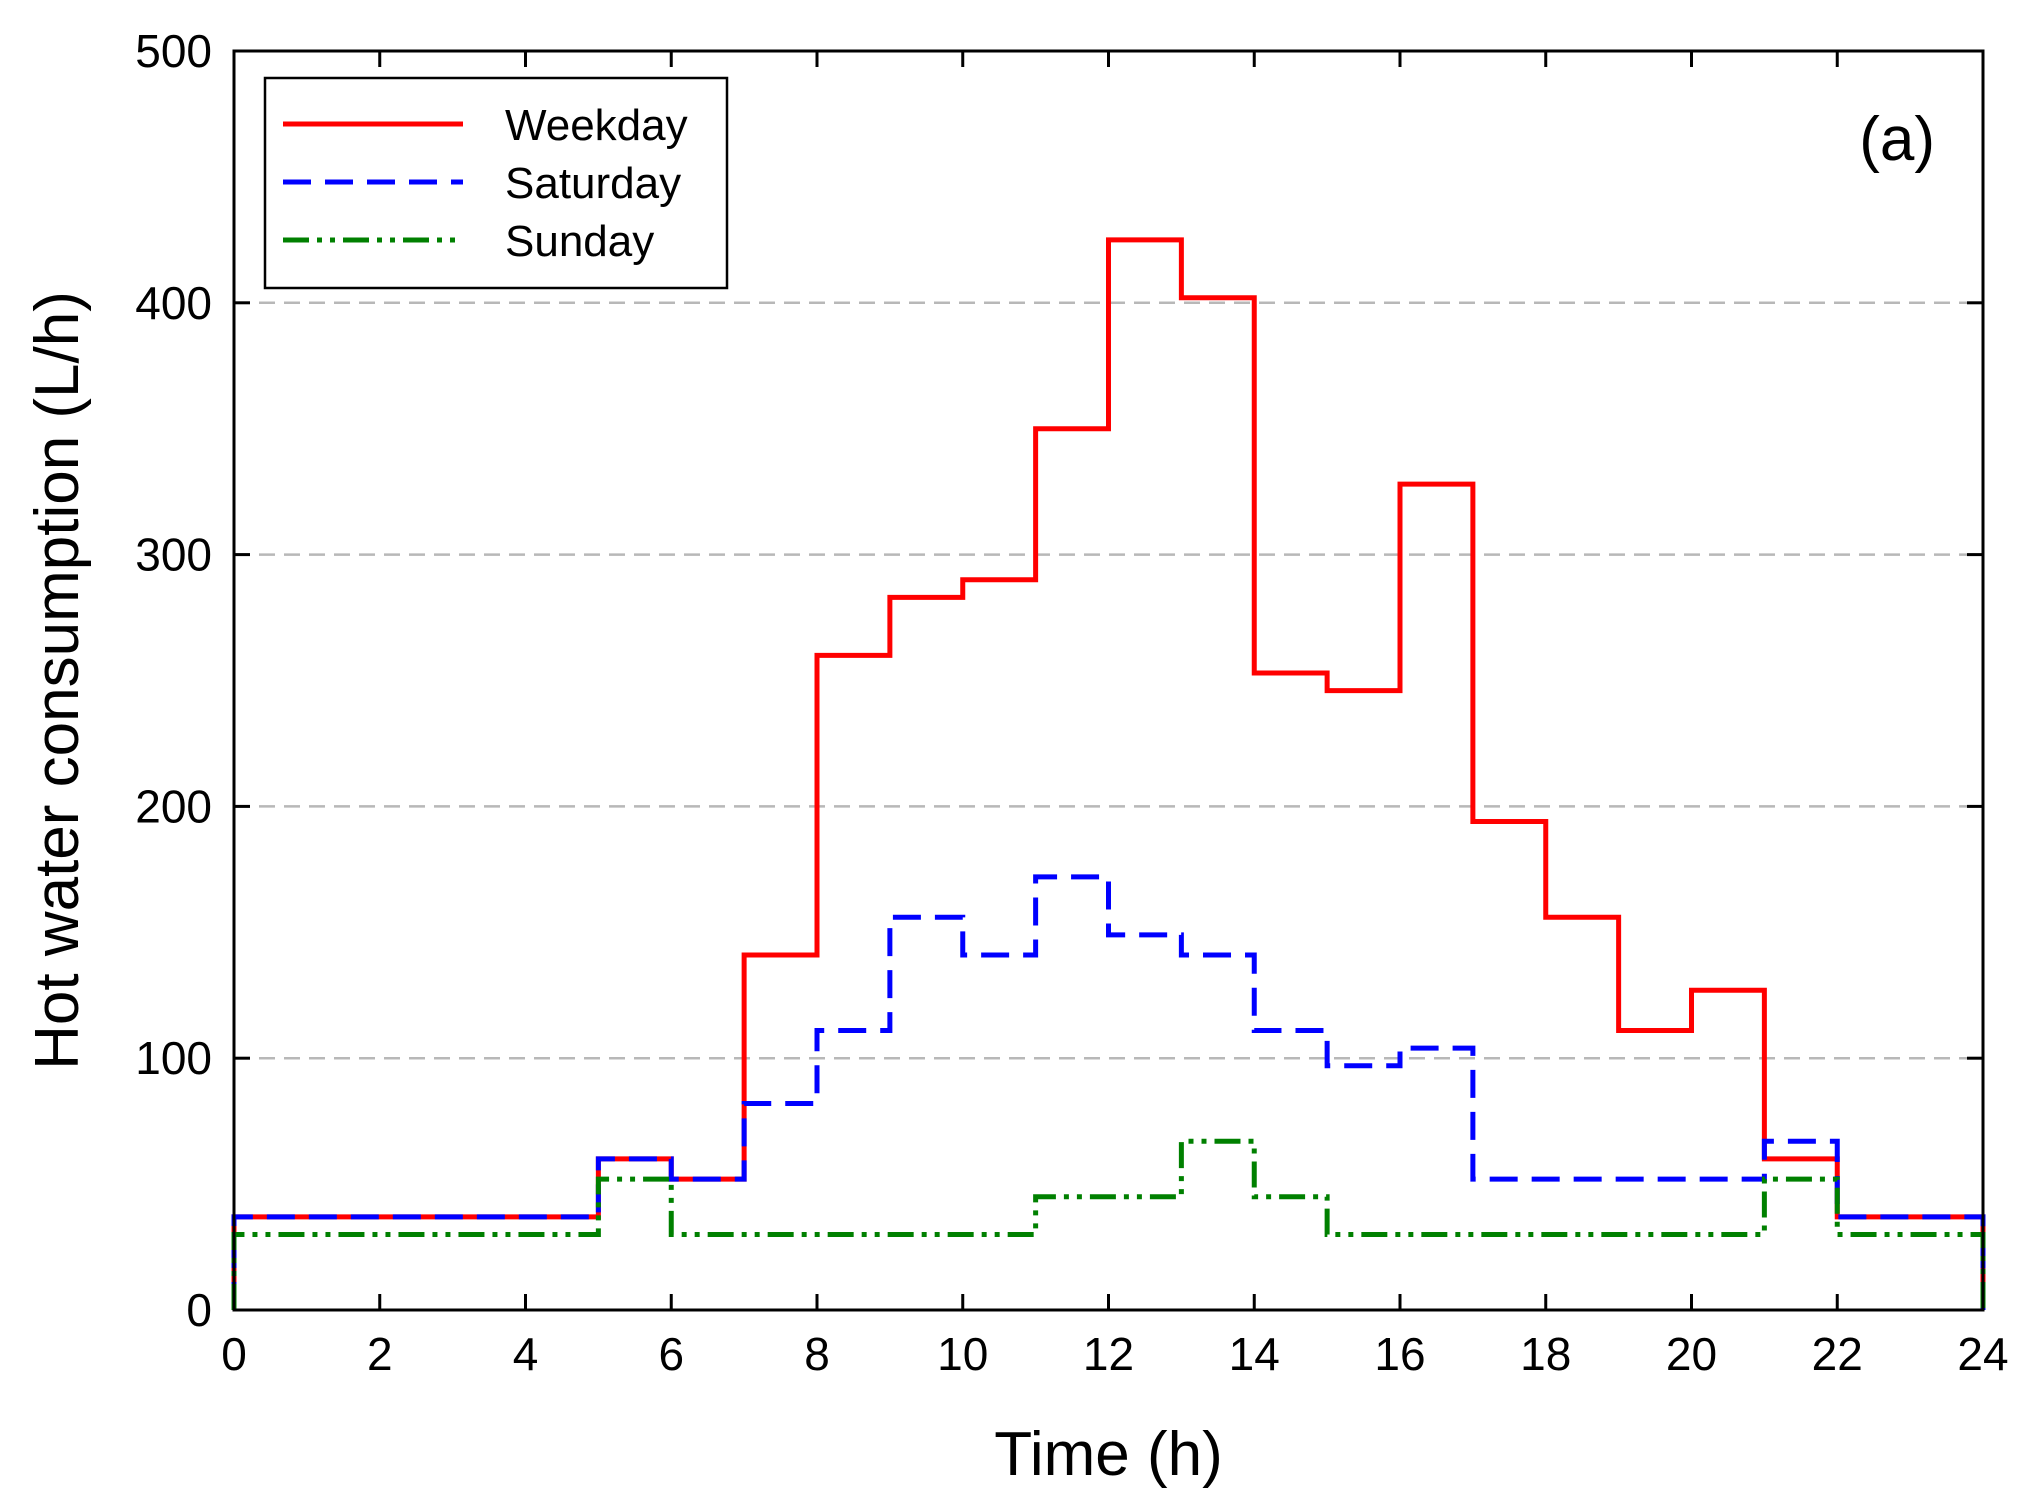 The height and width of the screenshot is (1511, 2024). Describe the element at coordinates (1108, 1454) in the screenshot. I see `x-axis-title: Time (h)` at that location.